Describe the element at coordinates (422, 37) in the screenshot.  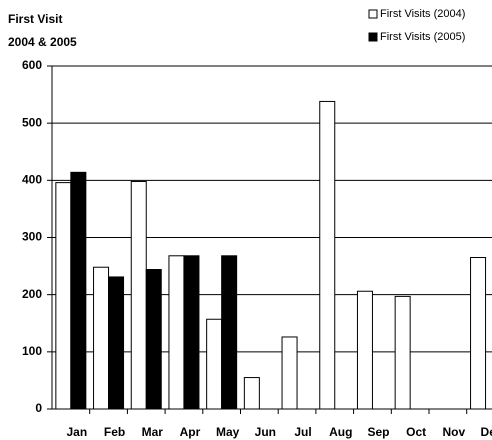
I see `legend-label: First Visits (2005)` at that location.